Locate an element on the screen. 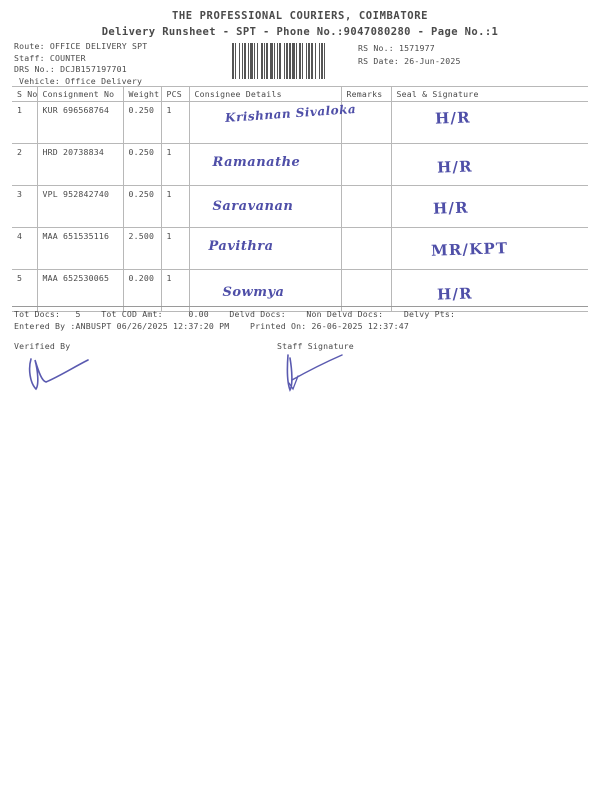 Image resolution: width=600 pixels, height=800 pixels. table-row: 2 HRD 20738834 0.250 1 Ramanathe H/R is located at coordinates (300, 164).